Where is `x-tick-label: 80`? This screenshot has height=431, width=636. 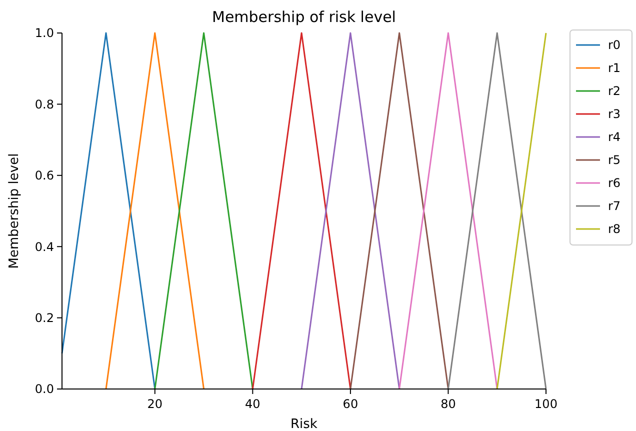
x-tick-label: 80 is located at coordinates (448, 404).